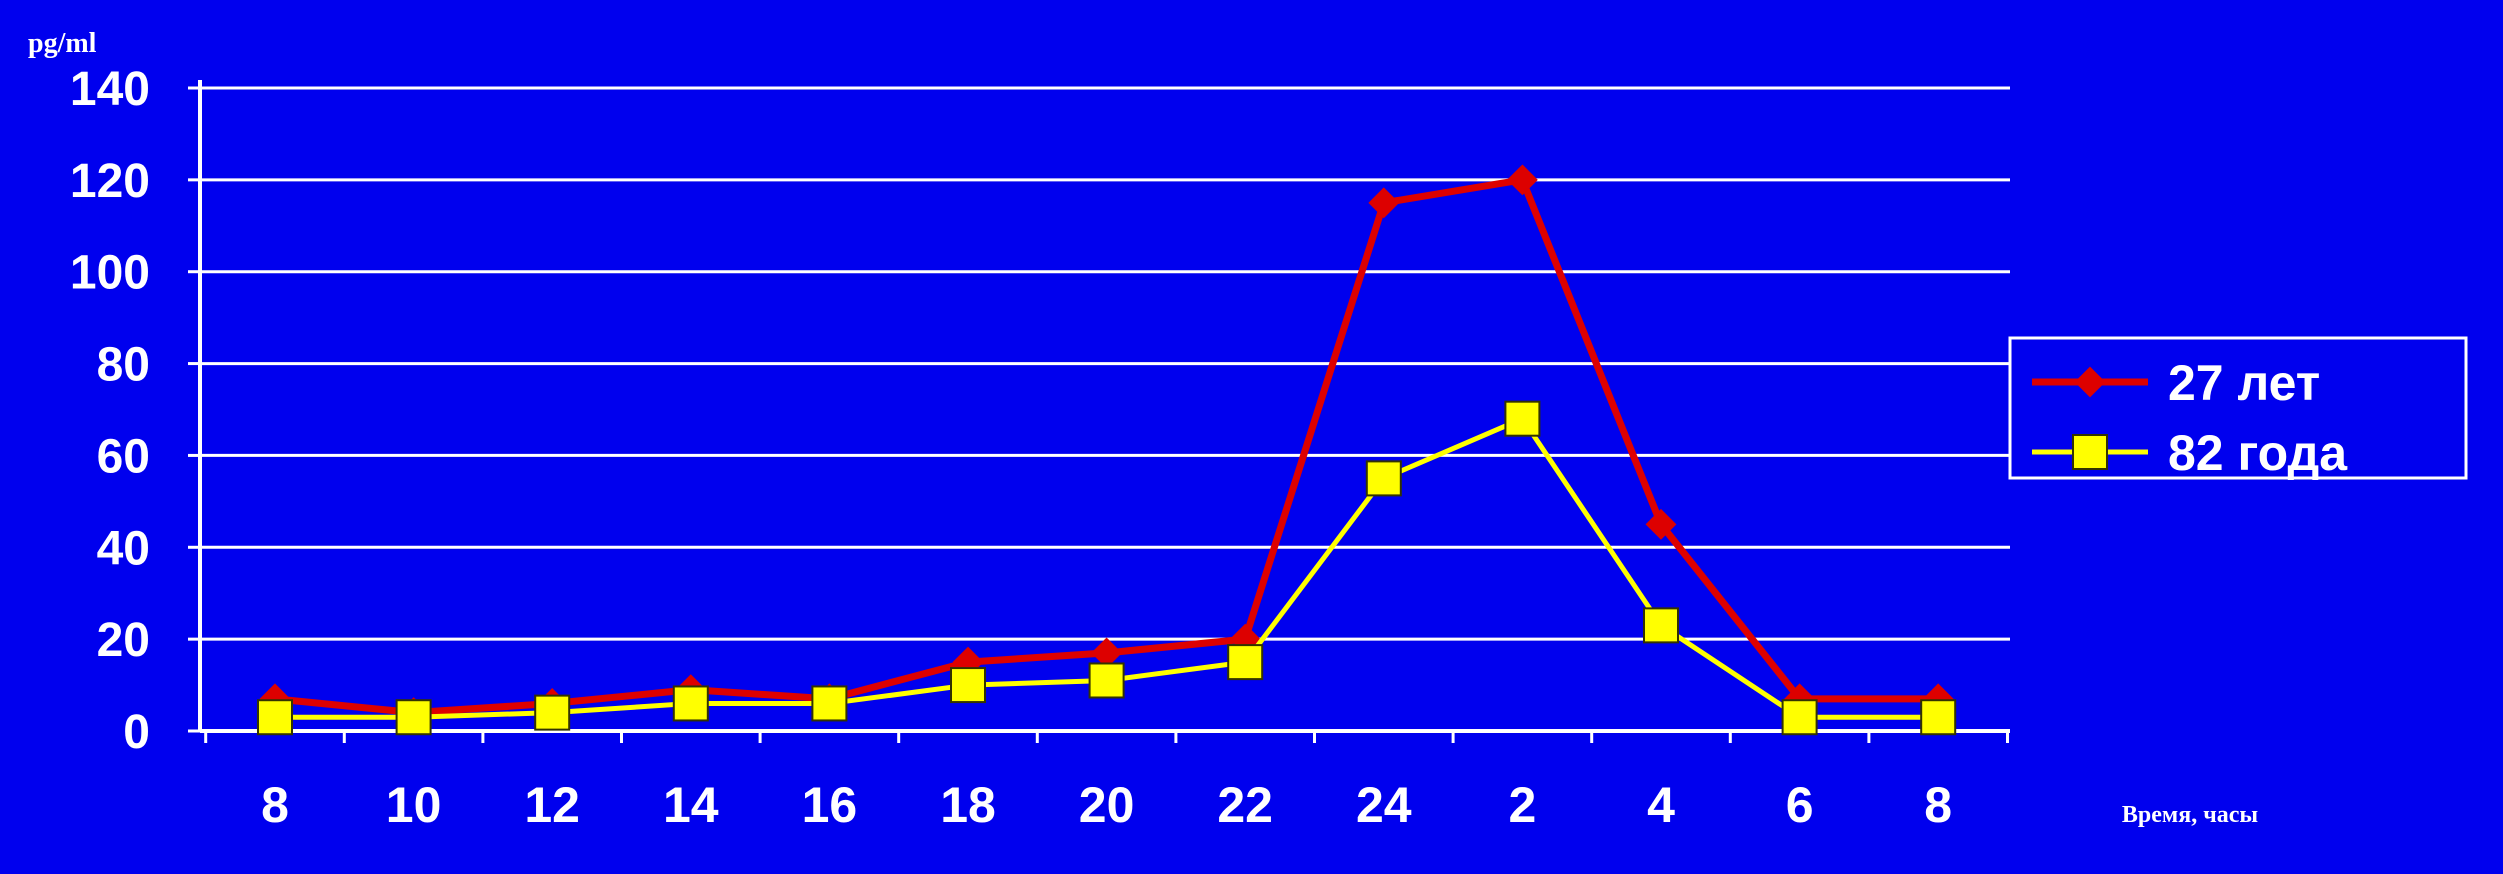  I want to click on legend-box, so click(2238, 408).